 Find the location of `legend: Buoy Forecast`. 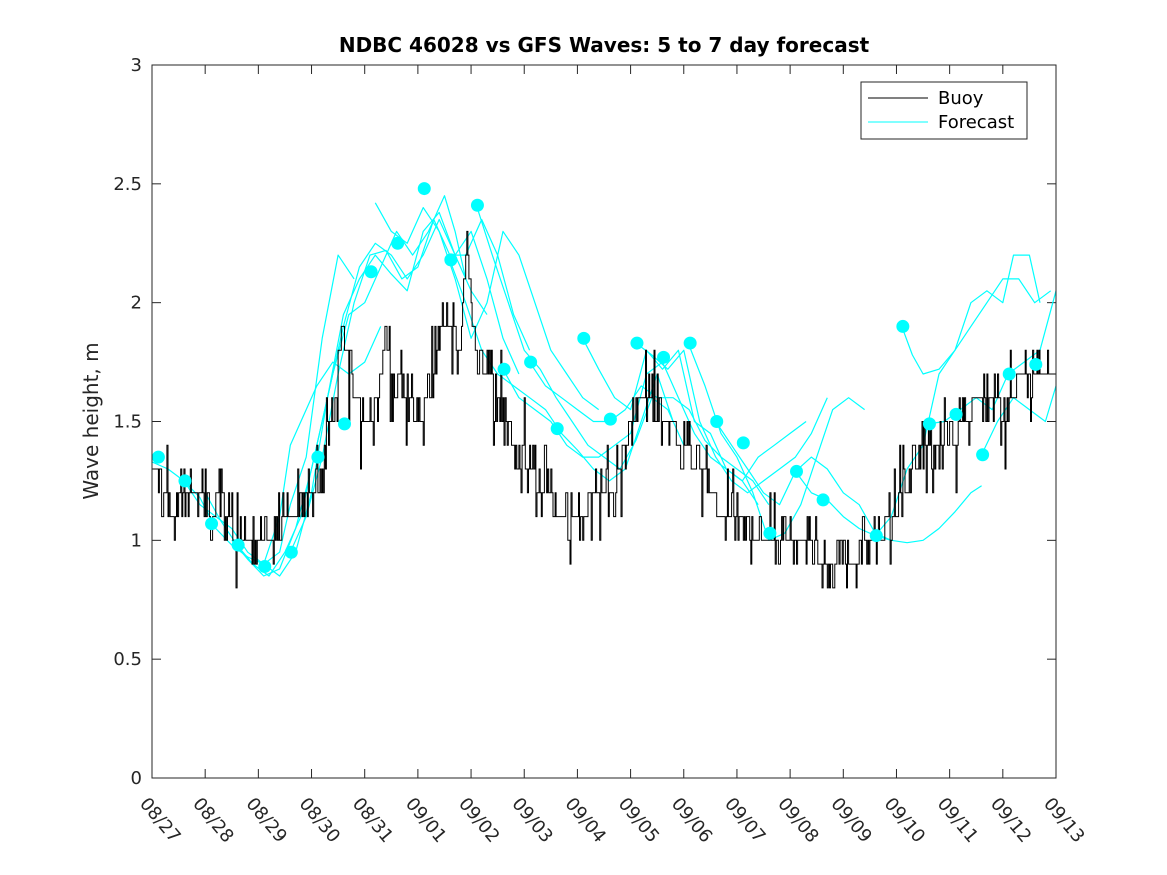

legend: Buoy Forecast is located at coordinates (944, 110).